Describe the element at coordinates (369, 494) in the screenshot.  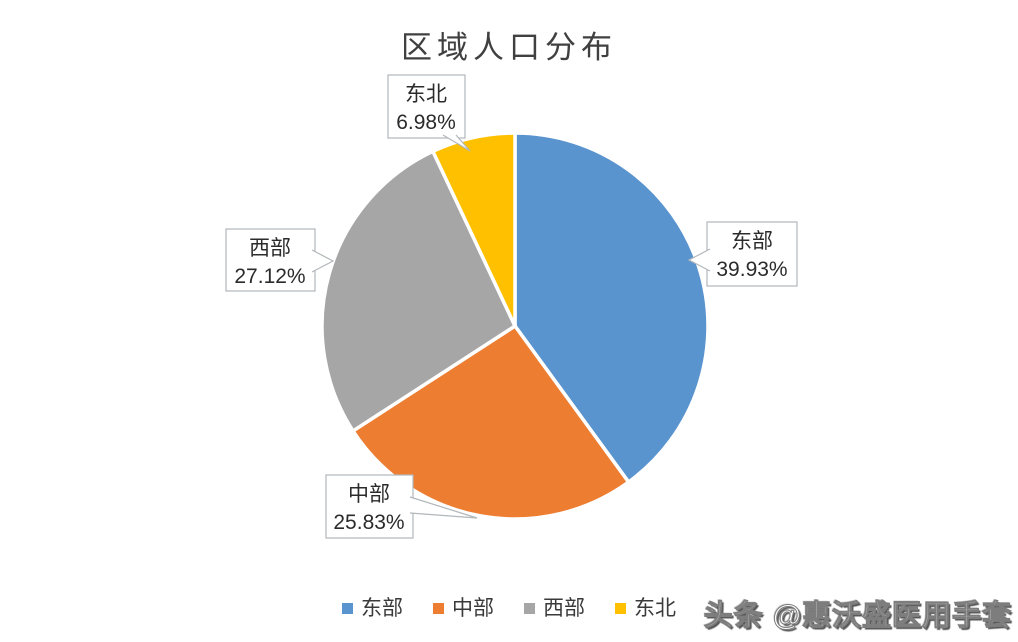
I see `data-label-name: 中部` at that location.